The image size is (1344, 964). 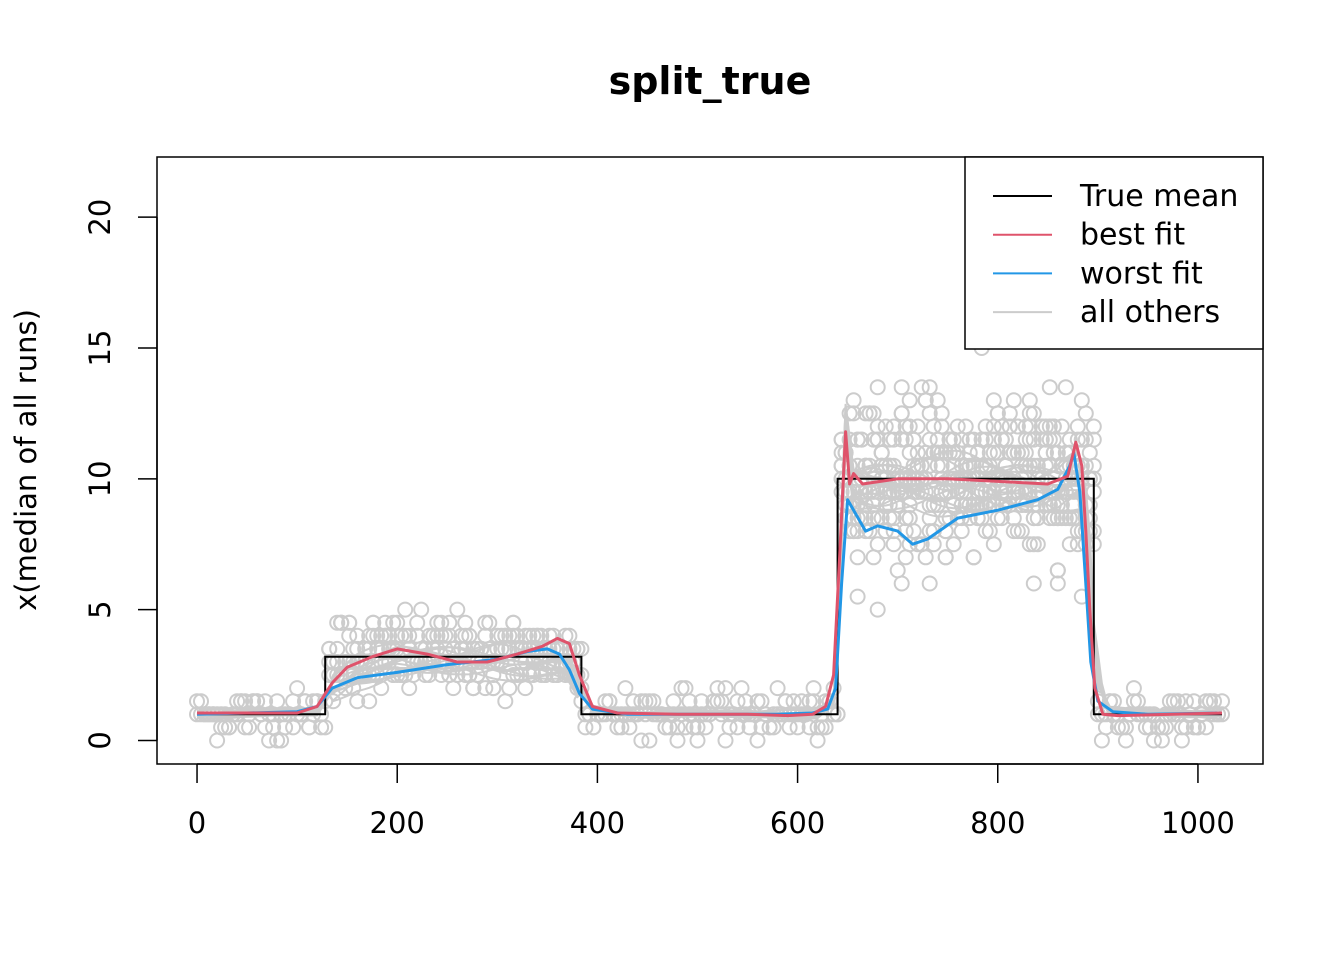 What do you see at coordinates (26, 460) in the screenshot?
I see `y-axis-label: x(median of all runs)` at bounding box center [26, 460].